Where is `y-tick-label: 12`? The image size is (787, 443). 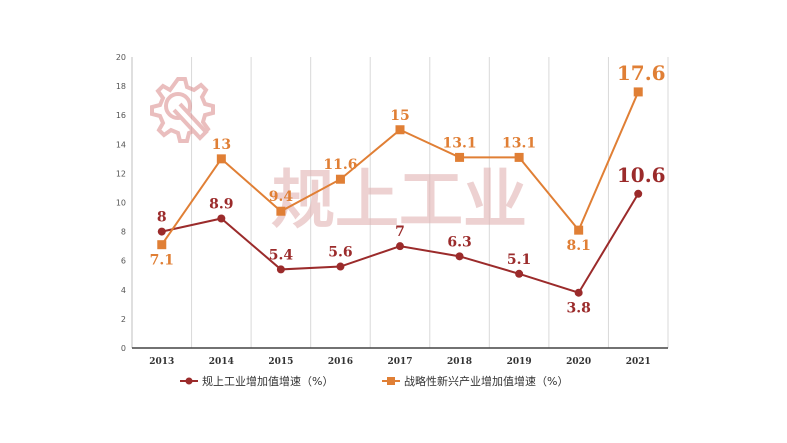 y-tick-label: 12 is located at coordinates (121, 173).